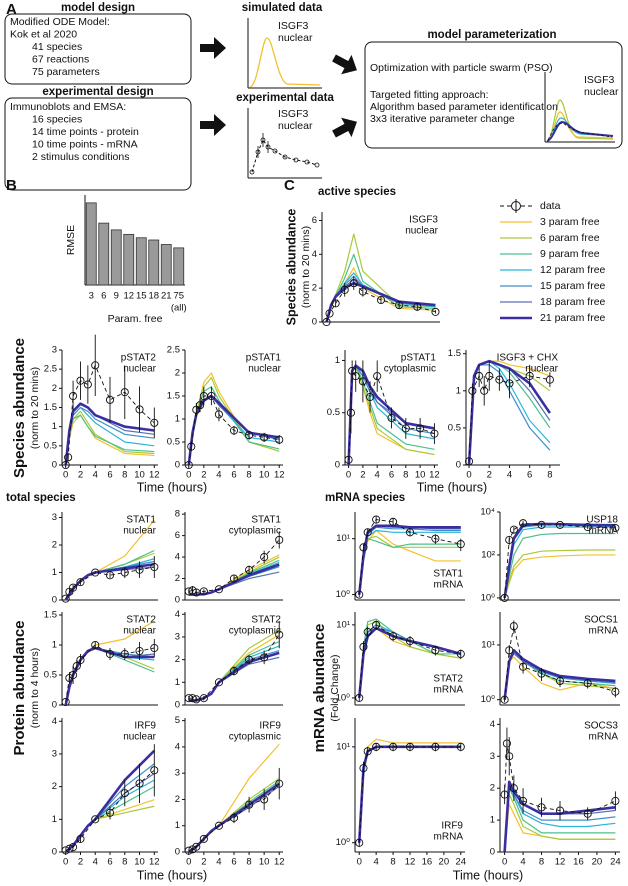  What do you see at coordinates (284, 154) in the screenshot?
I see `mini-points` at bounding box center [284, 154].